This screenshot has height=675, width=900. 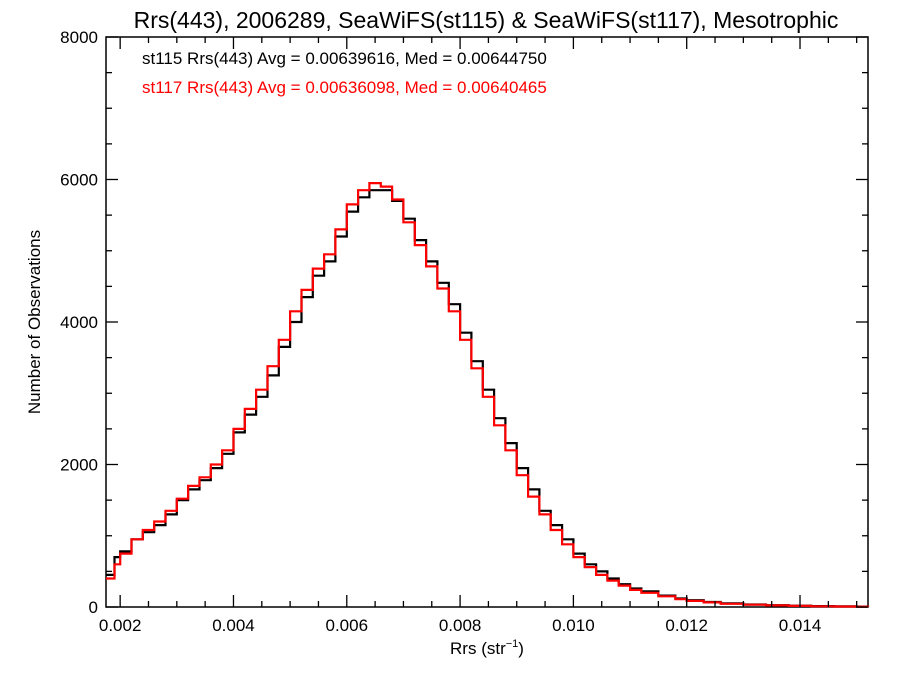 I want to click on x-tick-label: 0.004, so click(x=233, y=625).